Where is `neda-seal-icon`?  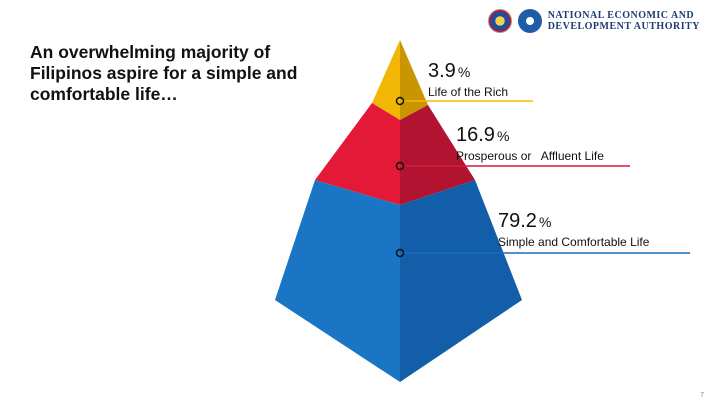
neda-seal-icon is located at coordinates (529, 21).